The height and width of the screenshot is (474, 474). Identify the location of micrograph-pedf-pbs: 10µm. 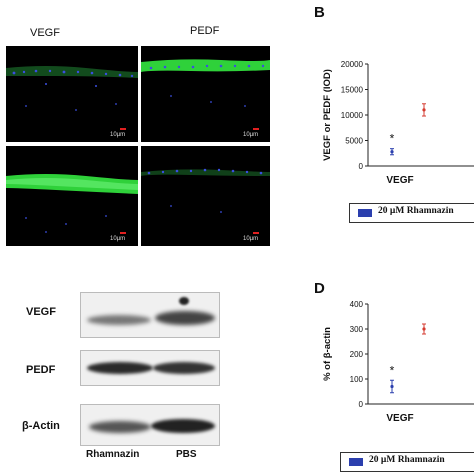
(205, 196).